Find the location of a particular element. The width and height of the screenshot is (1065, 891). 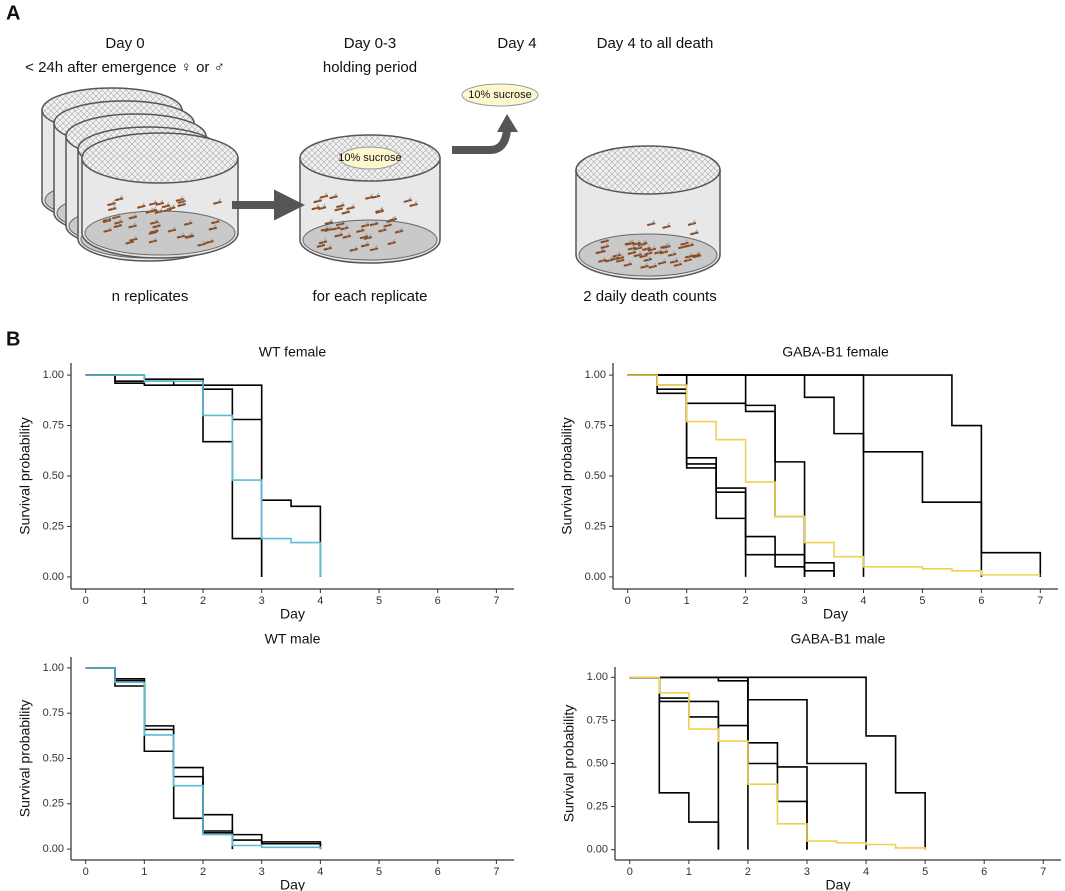

x-tick-label: 3 is located at coordinates (804, 601).